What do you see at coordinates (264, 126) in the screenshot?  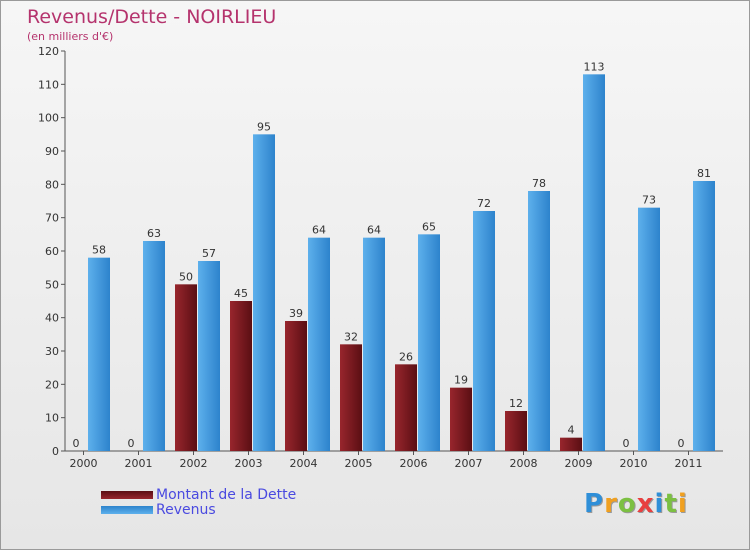 I see `data-label-revenus: 95` at bounding box center [264, 126].